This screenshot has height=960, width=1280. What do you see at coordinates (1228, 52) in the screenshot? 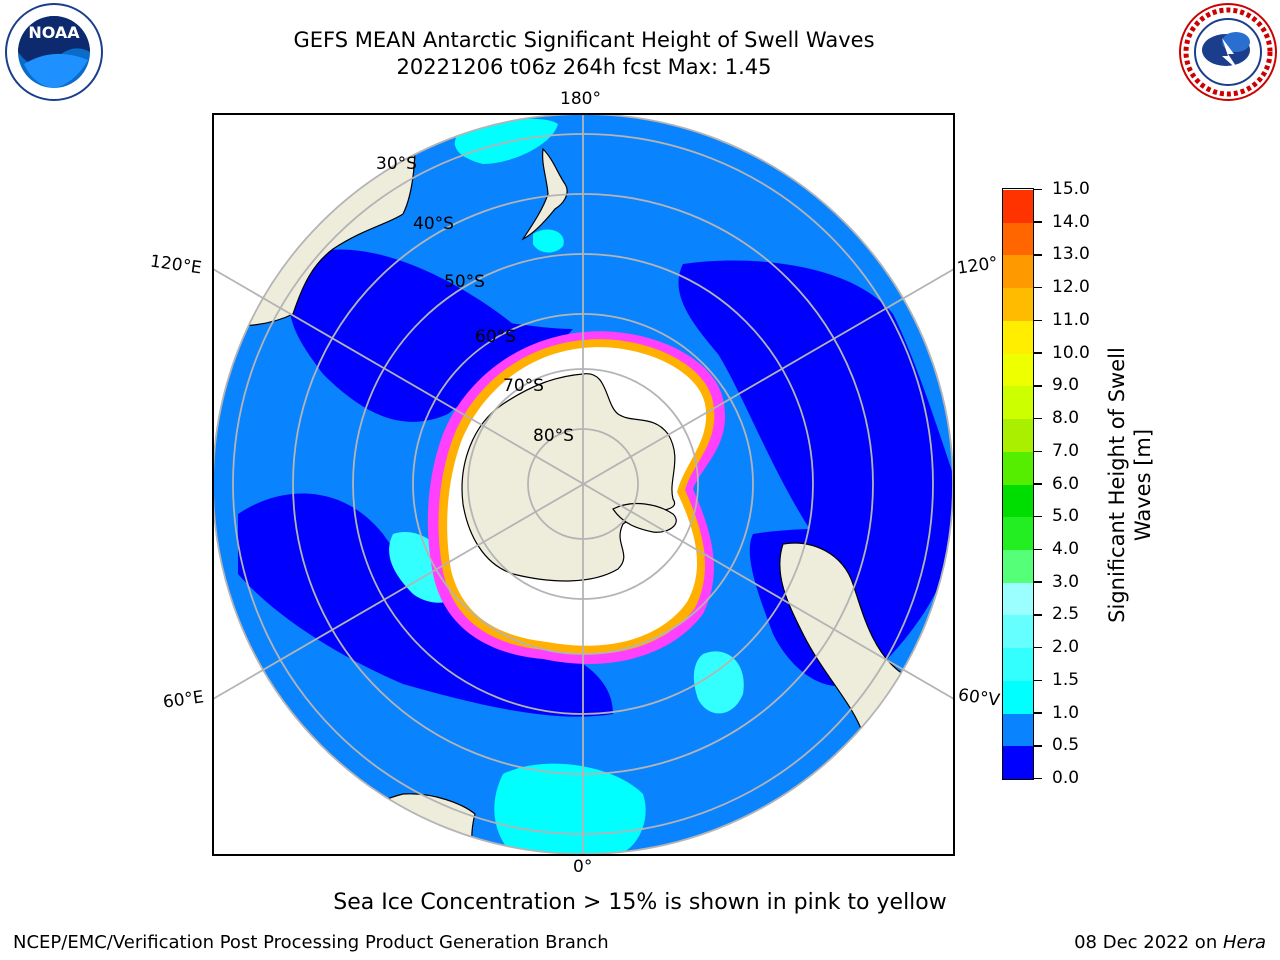
I see `nws-logo` at bounding box center [1228, 52].